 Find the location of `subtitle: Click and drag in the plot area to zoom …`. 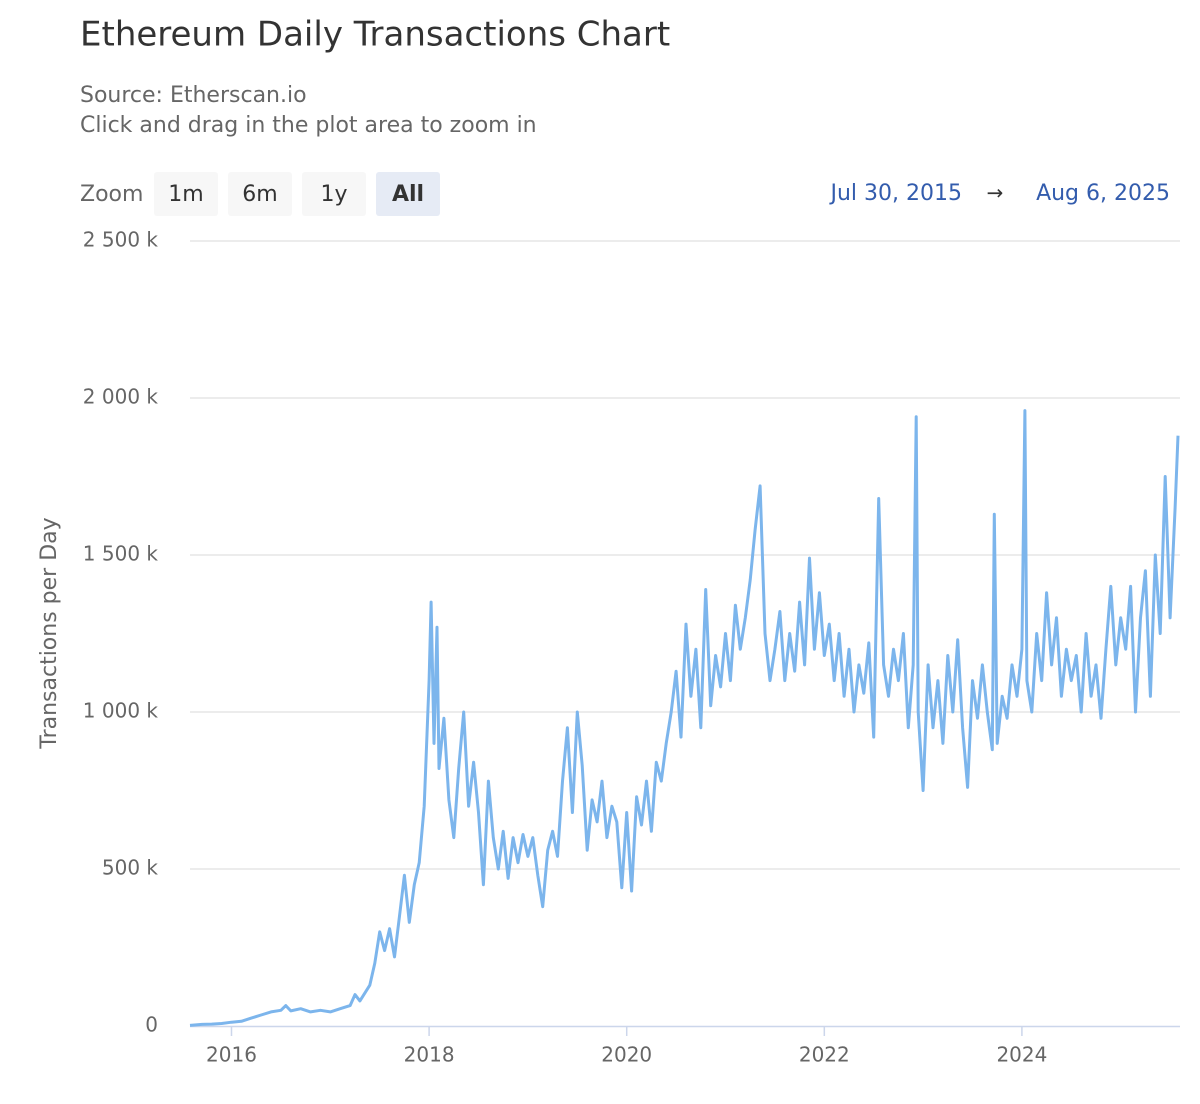

subtitle: Click and drag in the plot area to zoom … is located at coordinates (308, 125).